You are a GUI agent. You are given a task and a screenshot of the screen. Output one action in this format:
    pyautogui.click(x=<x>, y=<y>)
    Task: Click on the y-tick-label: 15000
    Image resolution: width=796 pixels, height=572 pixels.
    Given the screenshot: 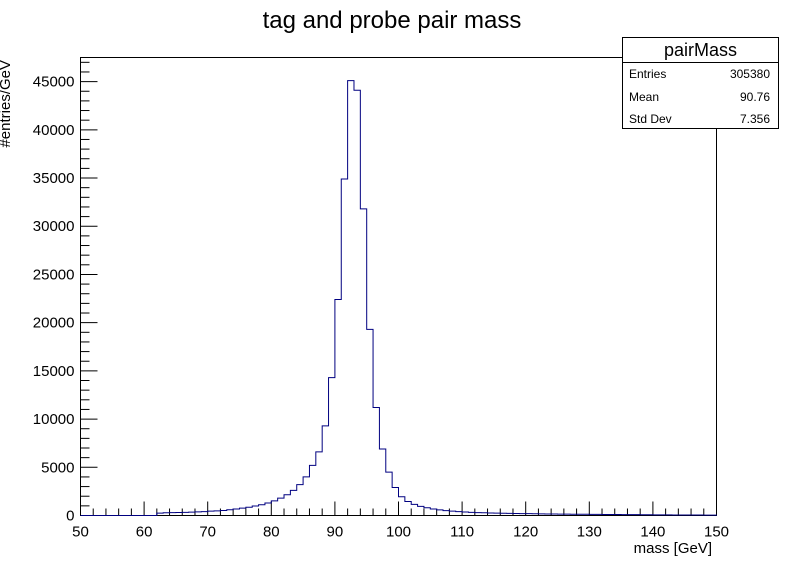 What is the action you would take?
    pyautogui.click(x=54, y=371)
    